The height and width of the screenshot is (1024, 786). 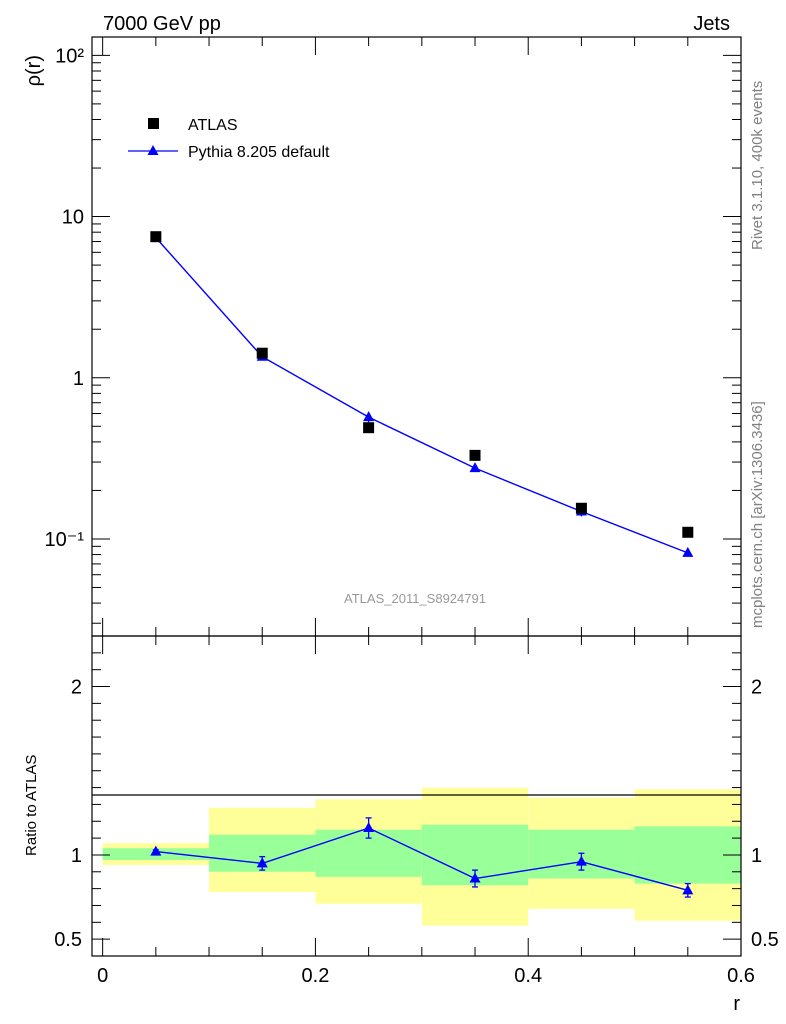 I want to click on main-ytick-label: 10, so click(x=73, y=218).